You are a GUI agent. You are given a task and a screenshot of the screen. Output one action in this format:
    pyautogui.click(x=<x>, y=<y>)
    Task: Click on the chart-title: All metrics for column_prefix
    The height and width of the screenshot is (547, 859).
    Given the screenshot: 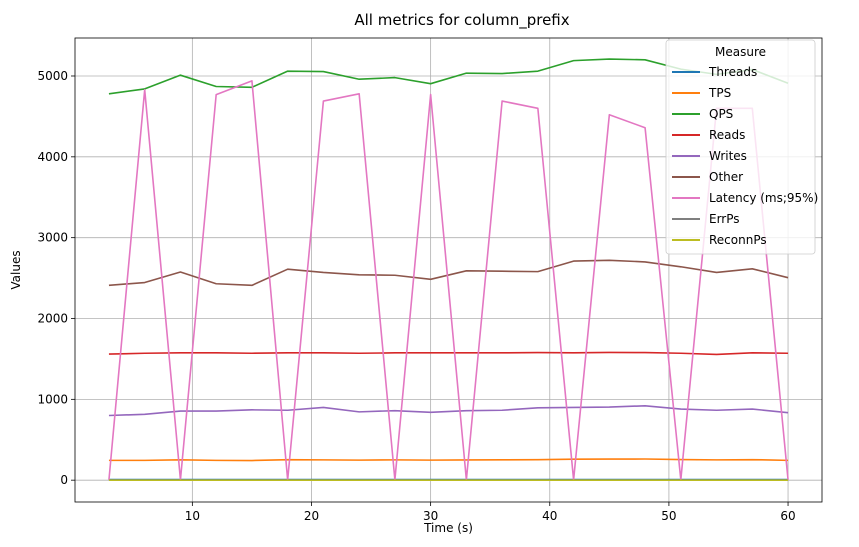 What is the action you would take?
    pyautogui.click(x=461, y=20)
    